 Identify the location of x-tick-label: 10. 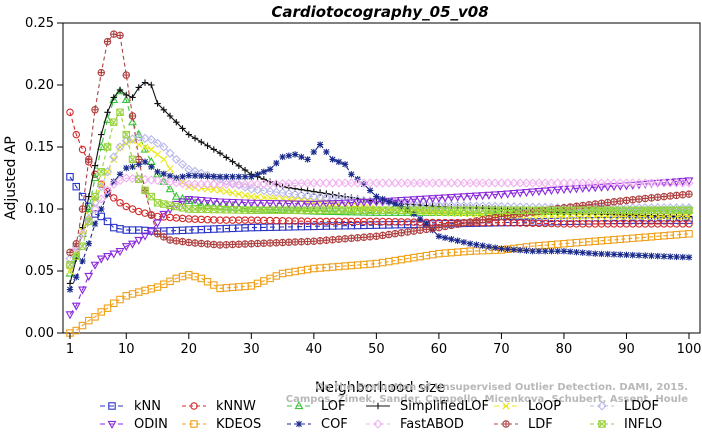
(126, 349).